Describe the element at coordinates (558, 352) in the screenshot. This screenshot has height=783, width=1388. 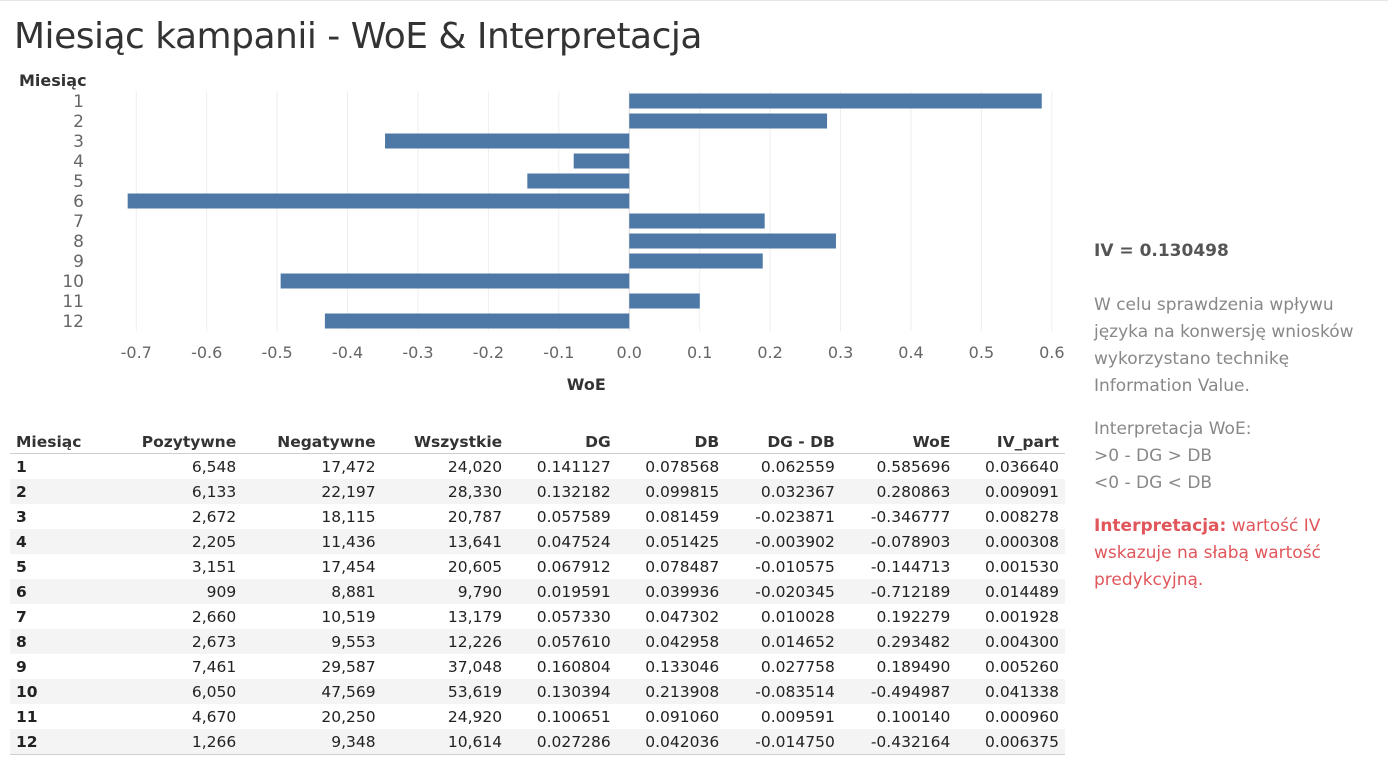
I see `x-tick-label: -0.1` at that location.